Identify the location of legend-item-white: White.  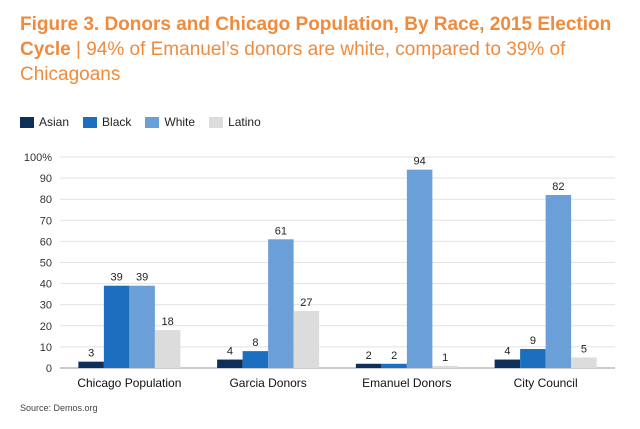
(170, 122).